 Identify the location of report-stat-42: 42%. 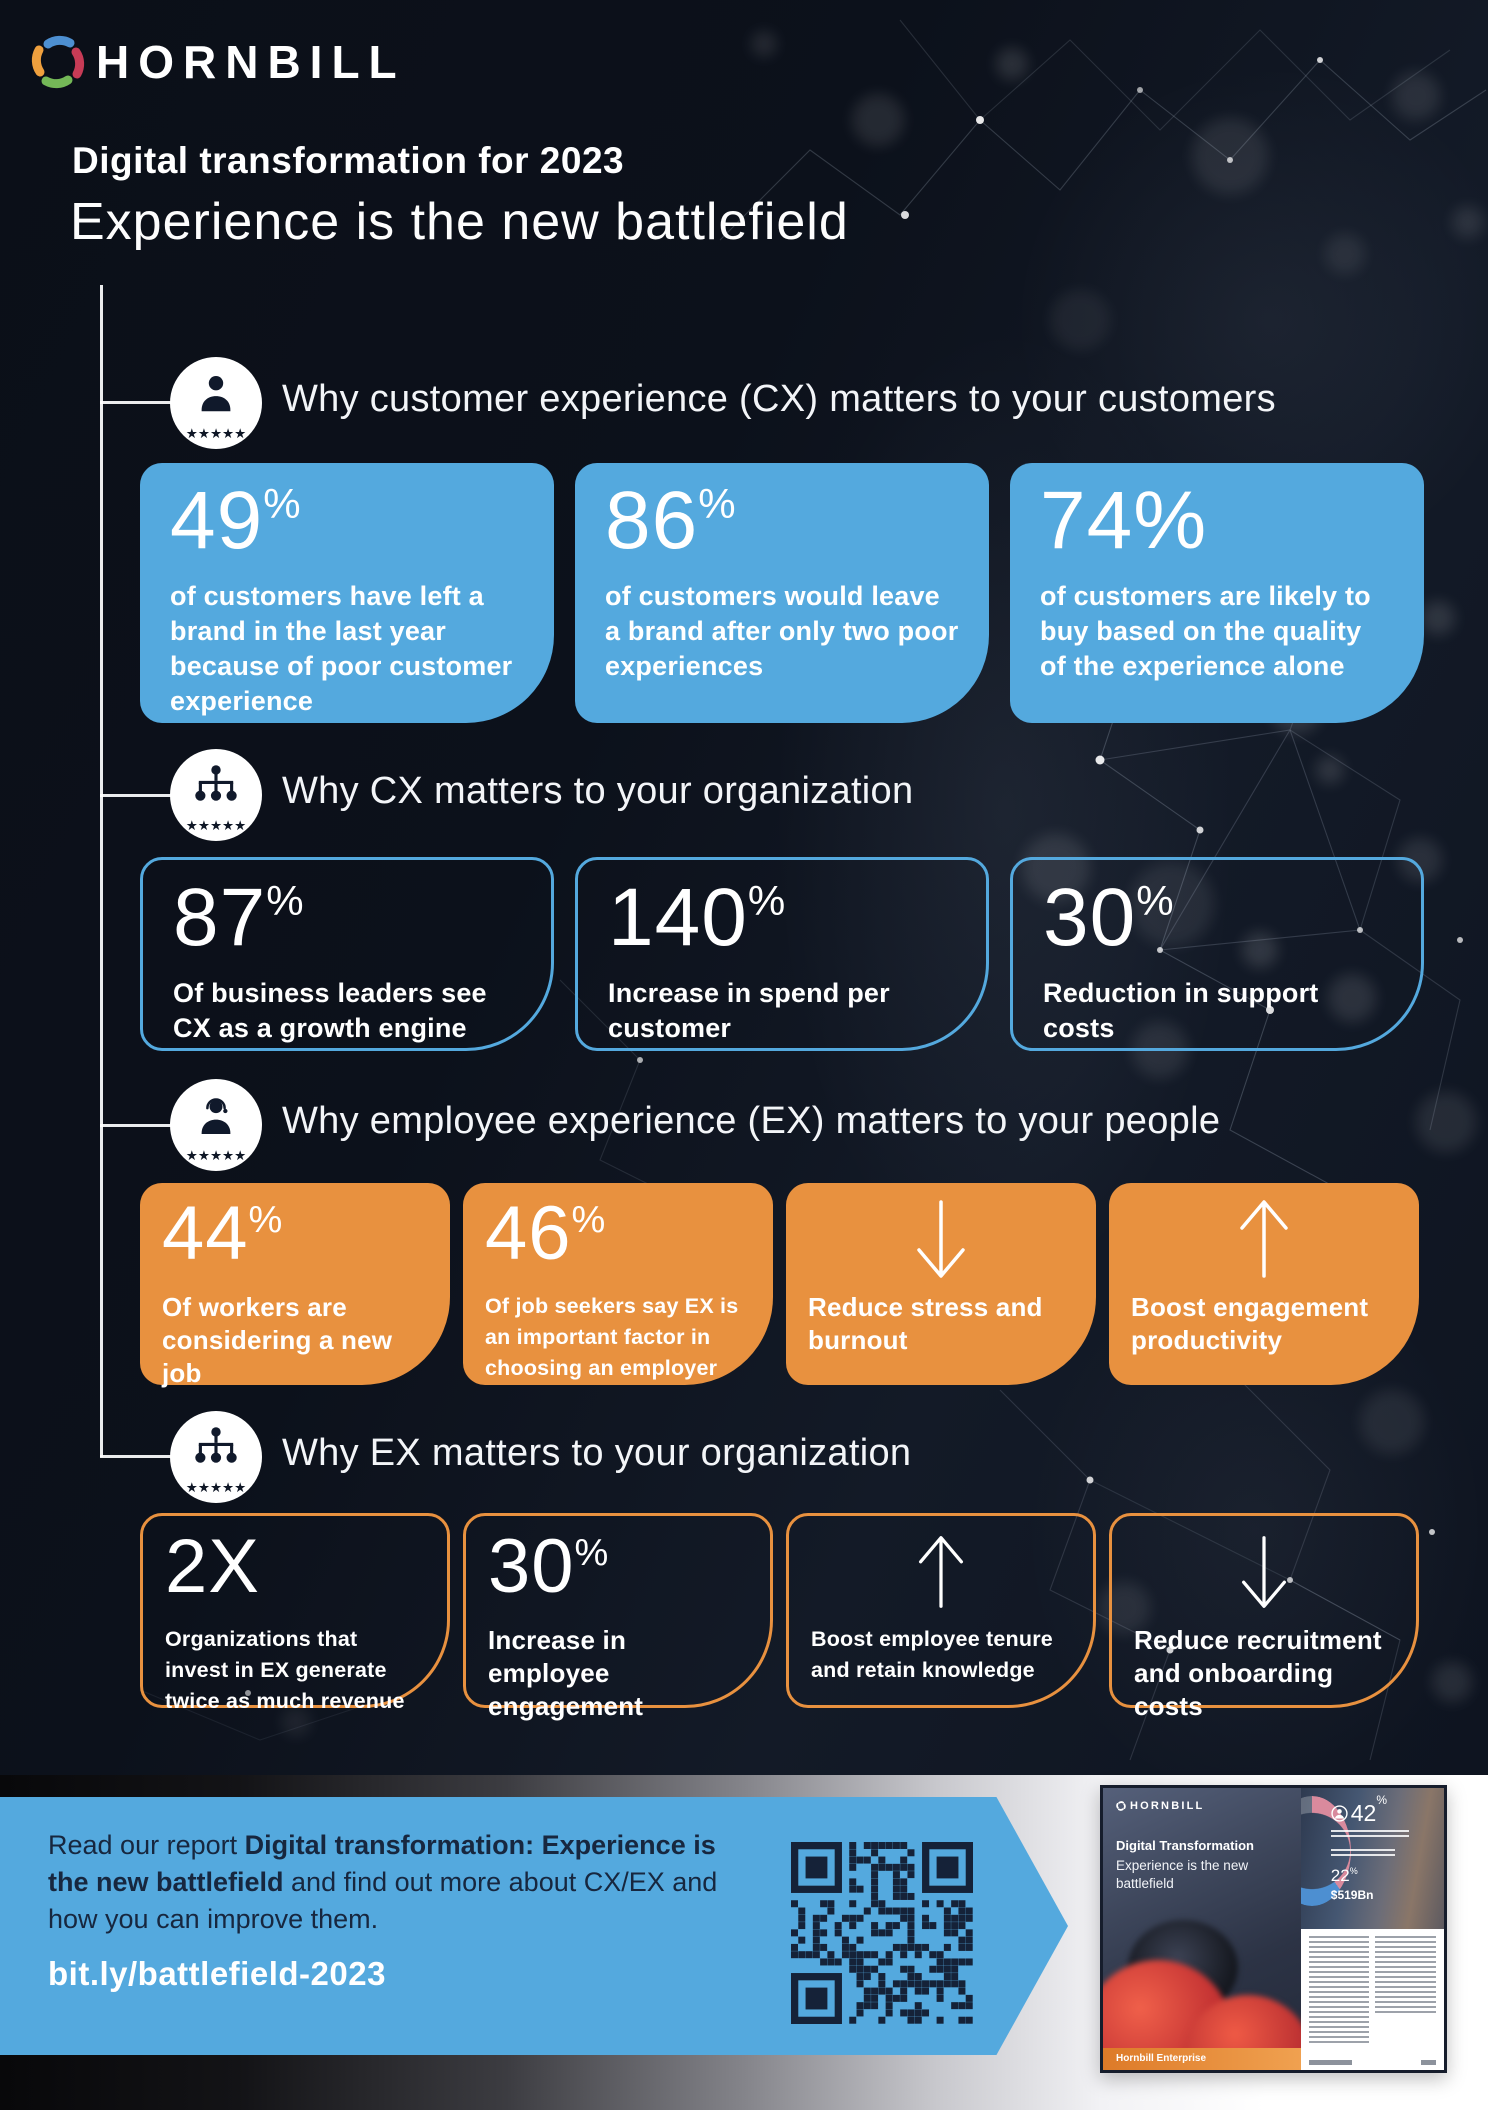
(1370, 1810).